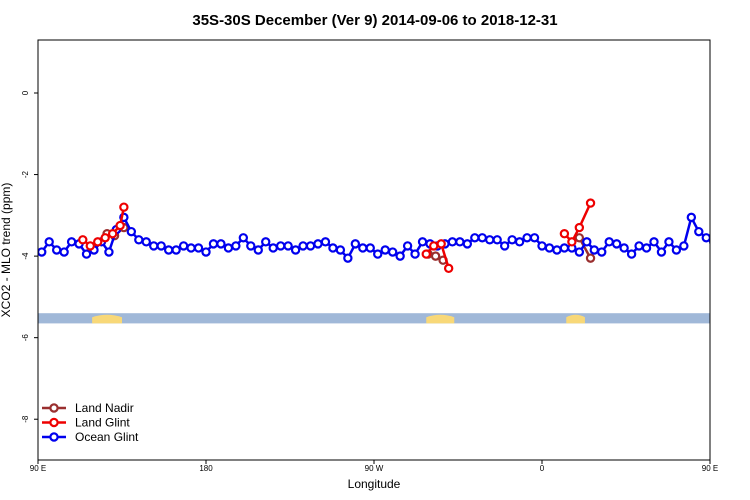 Image resolution: width=750 pixels, height=500 pixels. Describe the element at coordinates (542, 468) in the screenshot. I see `x-tick-label: 0` at that location.